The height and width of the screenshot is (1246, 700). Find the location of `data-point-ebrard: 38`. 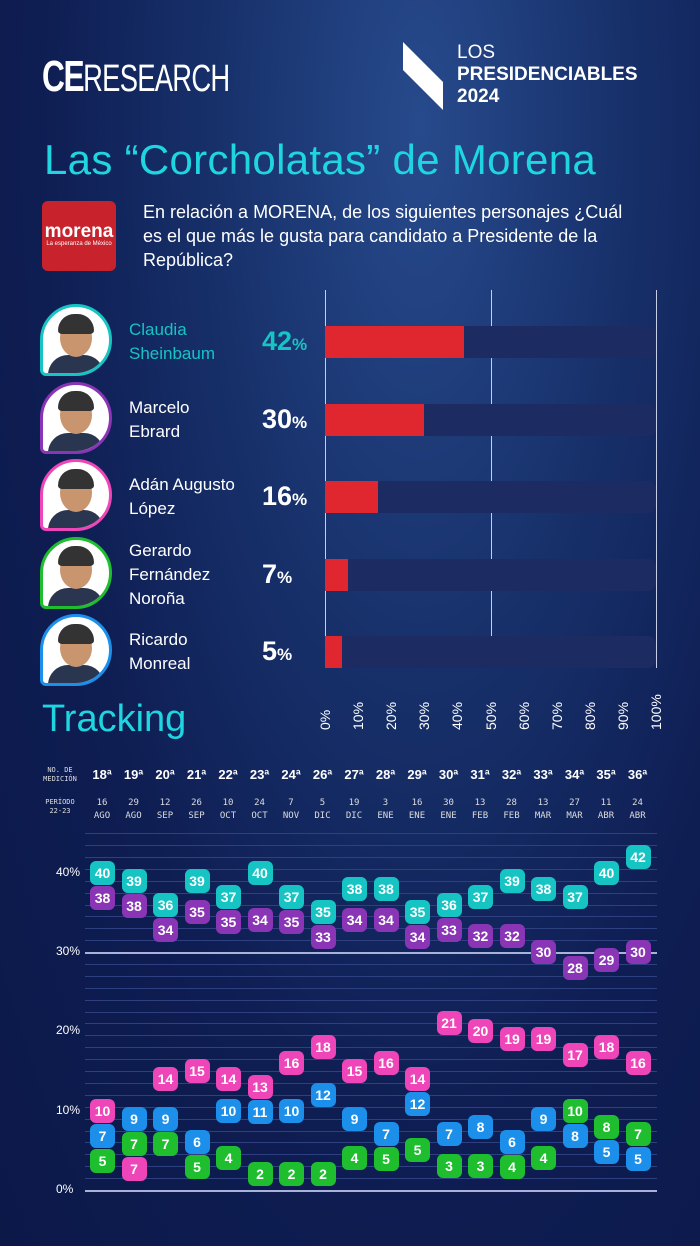

data-point-ebrard: 38 is located at coordinates (102, 897).